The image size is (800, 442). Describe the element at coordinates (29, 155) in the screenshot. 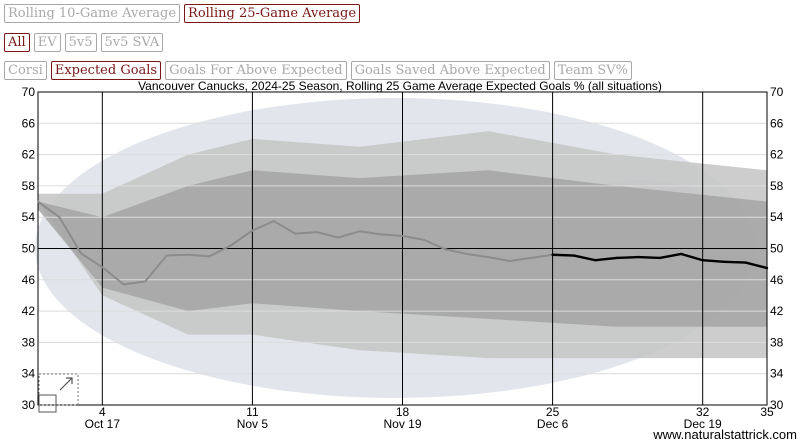

I see `y-tick-label-left: 62` at that location.